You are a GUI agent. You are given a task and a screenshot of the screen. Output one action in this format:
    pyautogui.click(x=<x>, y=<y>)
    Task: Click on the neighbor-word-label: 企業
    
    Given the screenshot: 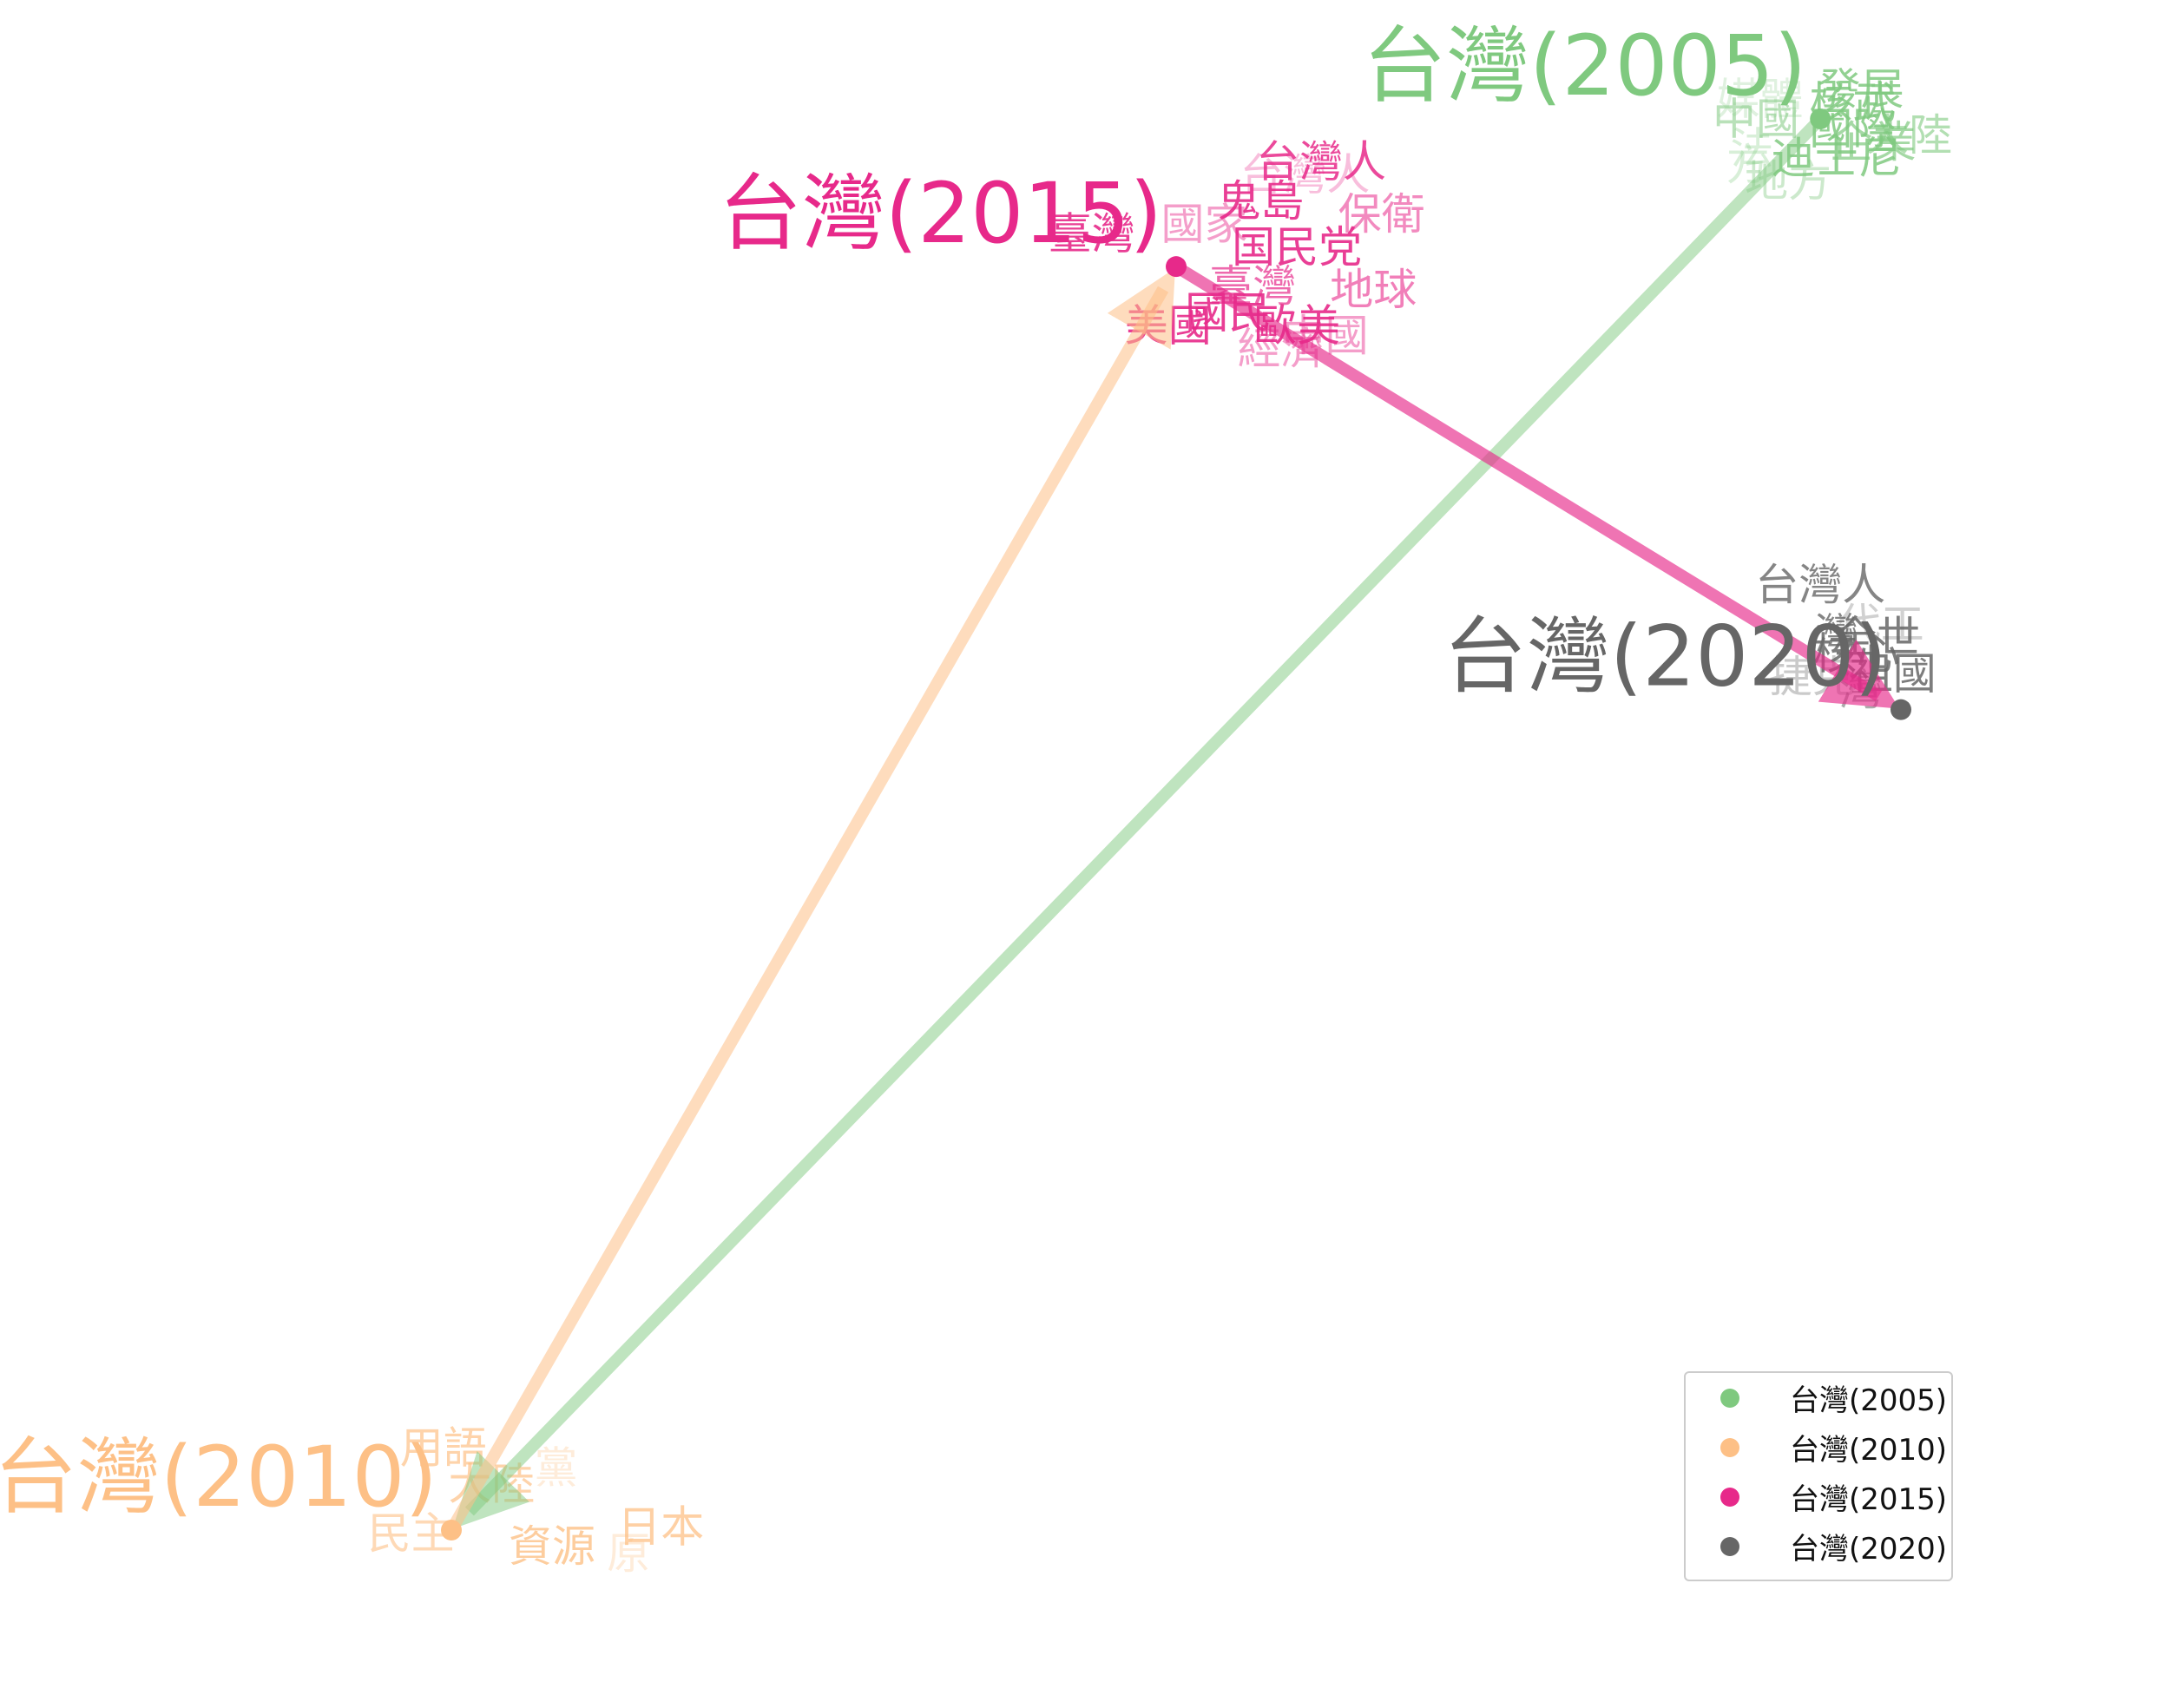 What is the action you would take?
    pyautogui.click(x=1873, y=142)
    